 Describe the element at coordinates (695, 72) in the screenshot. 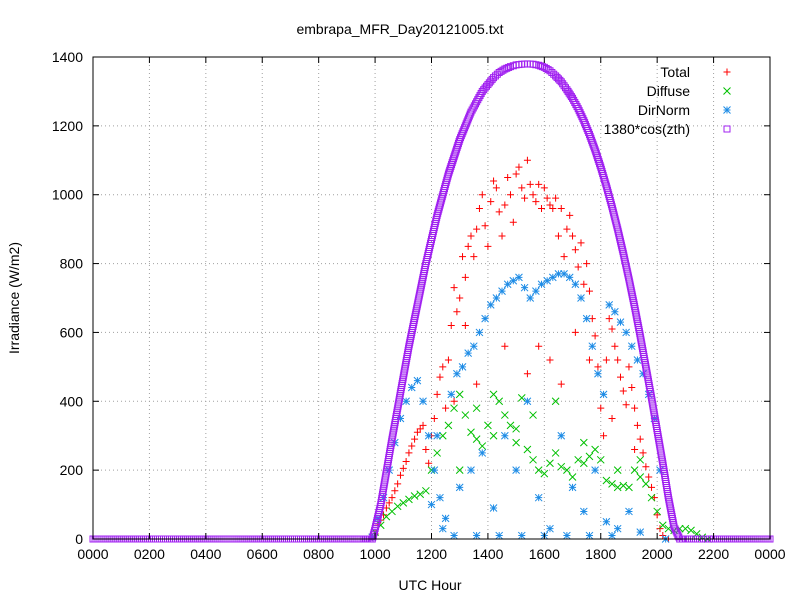

I see `legend-item-total: Total` at that location.